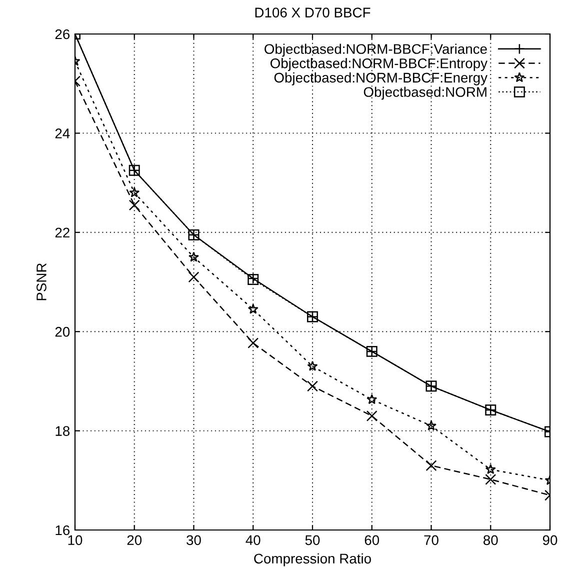  I want to click on legend-label: Objectbased:NORM-BBCF:Energy, so click(381, 79).